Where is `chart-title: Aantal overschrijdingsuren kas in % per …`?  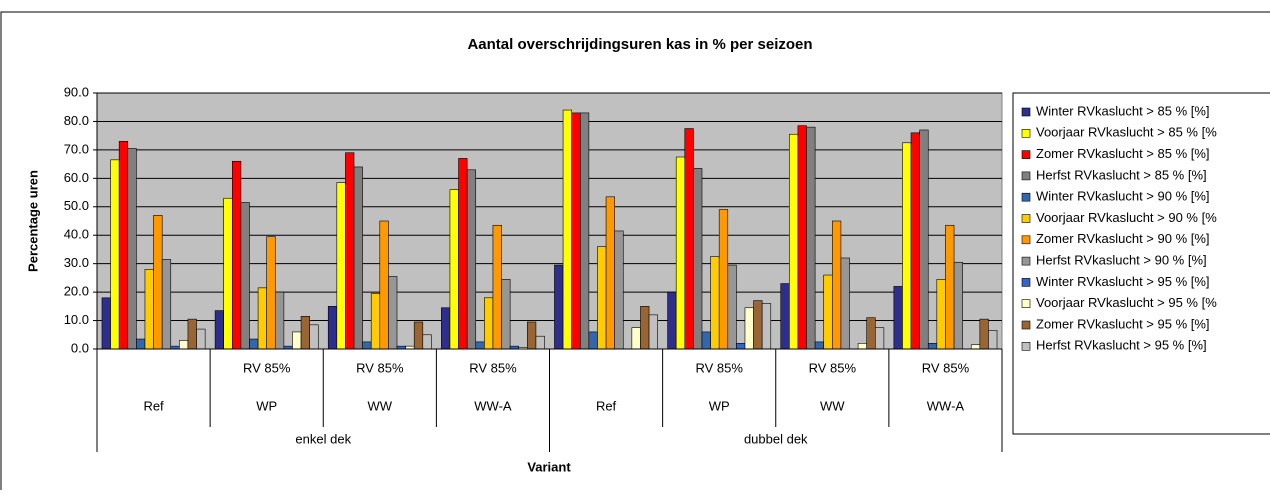
chart-title: Aantal overschrijdingsuren kas in % per … is located at coordinates (639, 44).